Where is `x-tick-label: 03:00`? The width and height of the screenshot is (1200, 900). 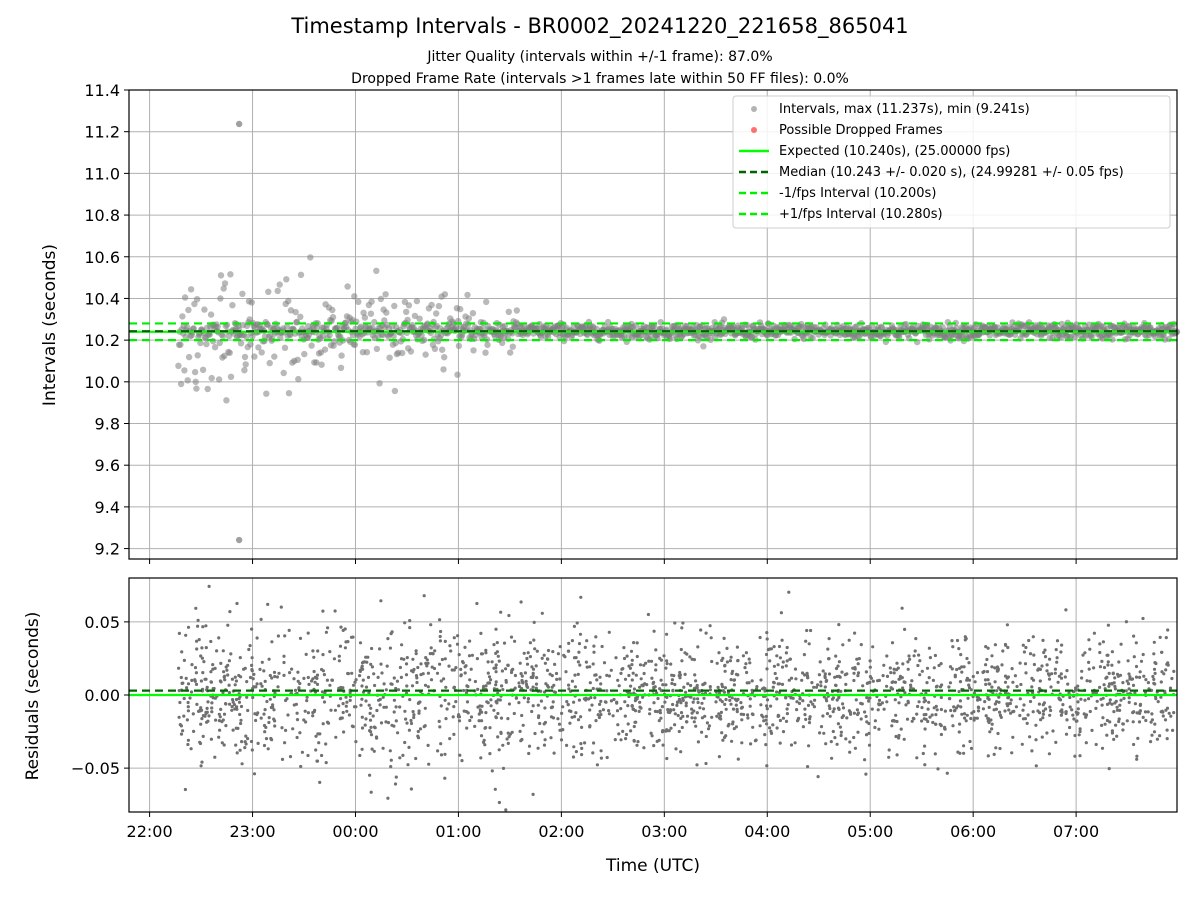 x-tick-label: 03:00 is located at coordinates (664, 831).